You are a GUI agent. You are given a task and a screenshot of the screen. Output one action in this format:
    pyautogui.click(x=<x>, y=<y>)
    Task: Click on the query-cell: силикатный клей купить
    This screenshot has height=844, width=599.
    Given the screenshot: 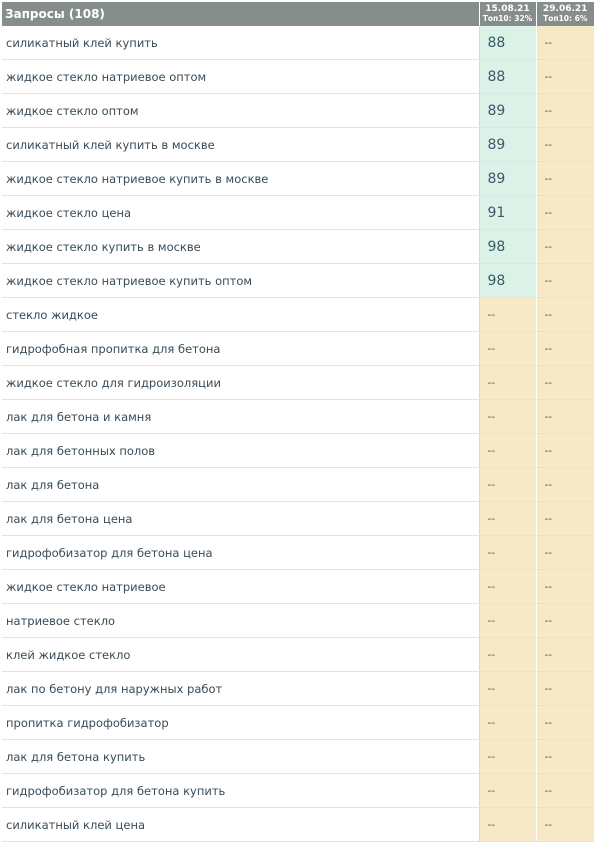 What is the action you would take?
    pyautogui.click(x=241, y=43)
    